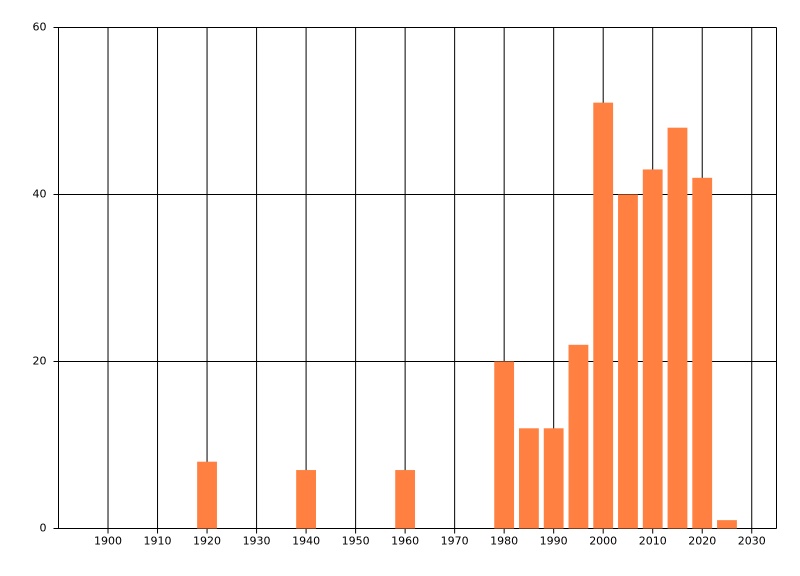  Describe the element at coordinates (40, 194) in the screenshot. I see `y-tick-label: 40` at that location.